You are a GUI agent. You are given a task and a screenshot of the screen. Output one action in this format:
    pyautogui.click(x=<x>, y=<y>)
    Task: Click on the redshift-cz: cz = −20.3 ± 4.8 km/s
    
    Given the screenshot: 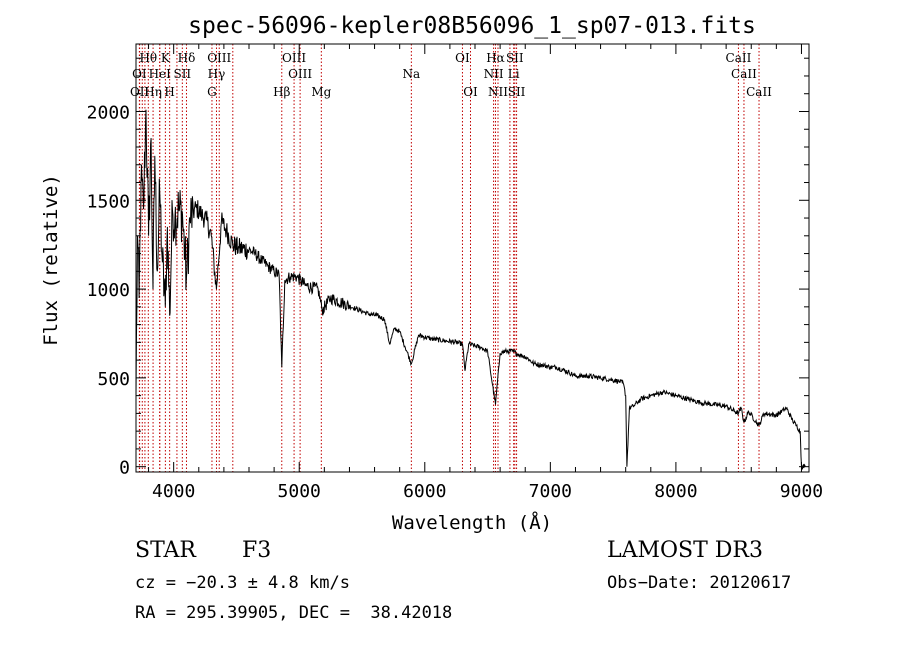 What is the action you would take?
    pyautogui.click(x=242, y=583)
    